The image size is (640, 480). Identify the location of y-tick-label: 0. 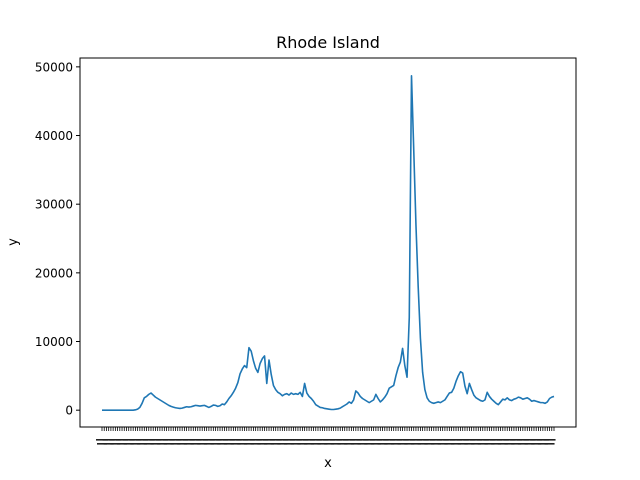
(69, 411).